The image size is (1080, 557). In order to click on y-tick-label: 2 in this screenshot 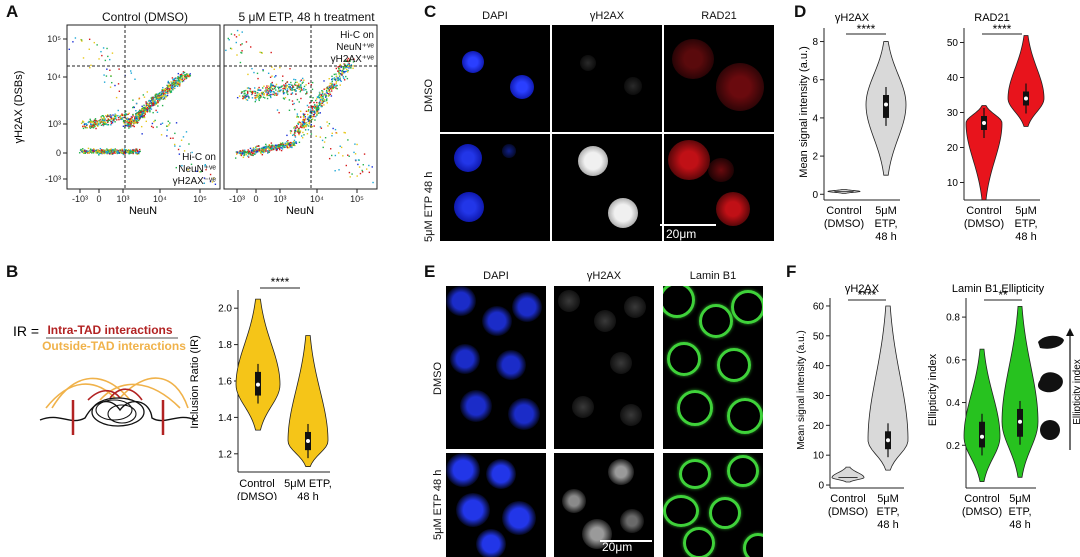, I will do `click(815, 157)`.